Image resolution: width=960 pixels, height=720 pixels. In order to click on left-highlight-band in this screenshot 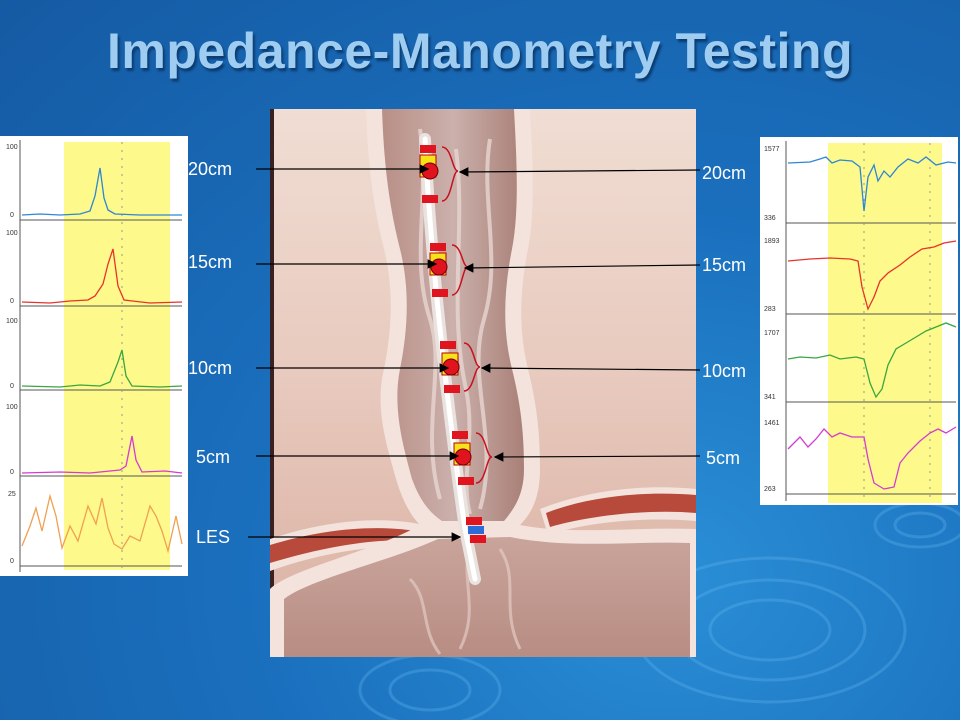, I will do `click(117, 356)`.